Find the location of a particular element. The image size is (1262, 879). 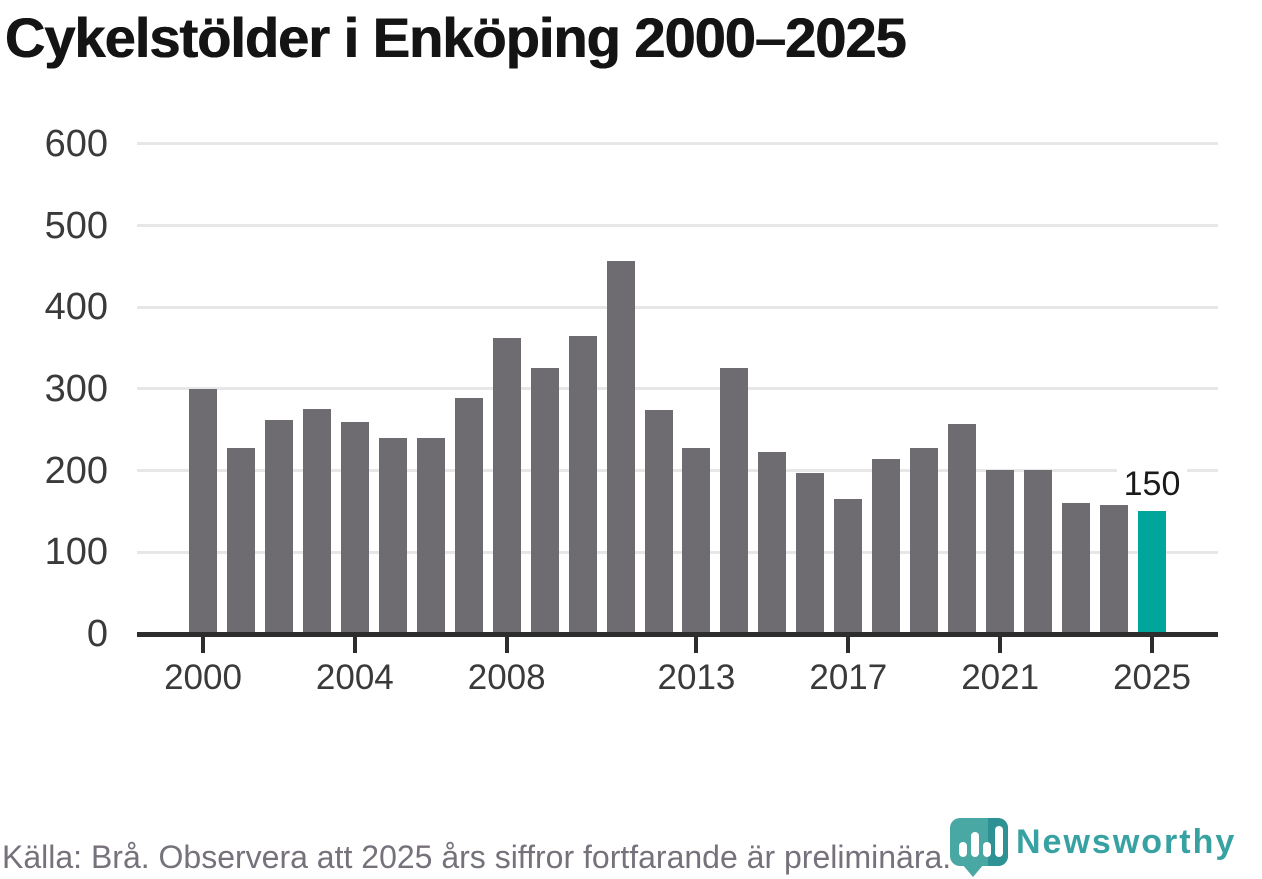

bar-2025 is located at coordinates (1152, 572).